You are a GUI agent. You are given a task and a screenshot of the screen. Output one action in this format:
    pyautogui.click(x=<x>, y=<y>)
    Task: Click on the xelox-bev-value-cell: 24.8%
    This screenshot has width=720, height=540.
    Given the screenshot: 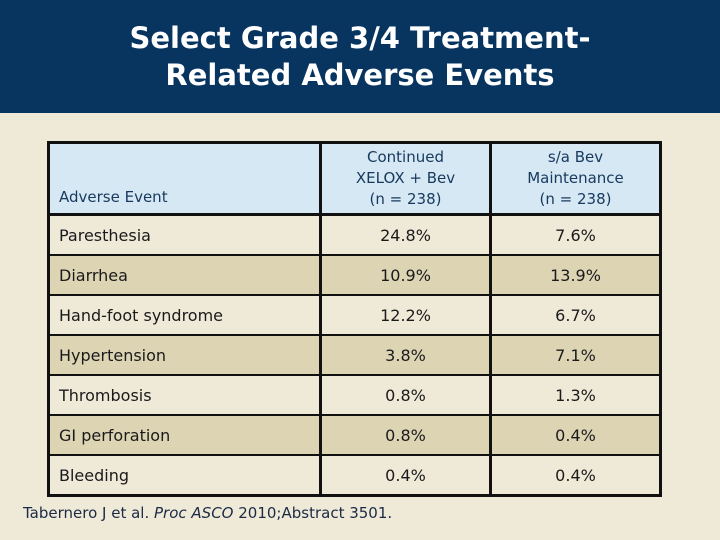 What is the action you would take?
    pyautogui.click(x=405, y=234)
    